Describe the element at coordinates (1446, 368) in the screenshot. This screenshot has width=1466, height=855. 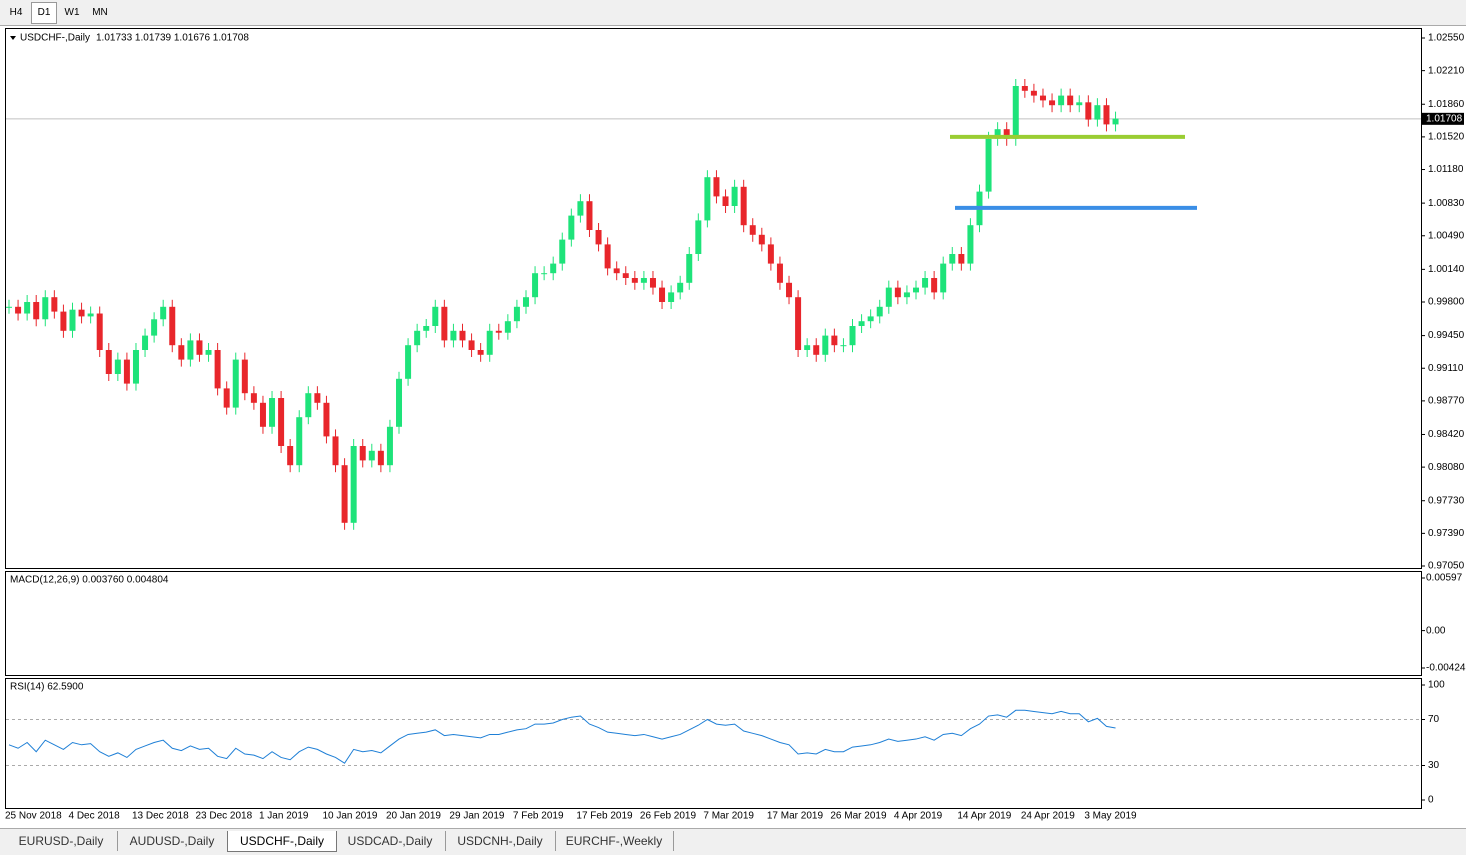
I see `y-tick-label: 0.99110` at that location.